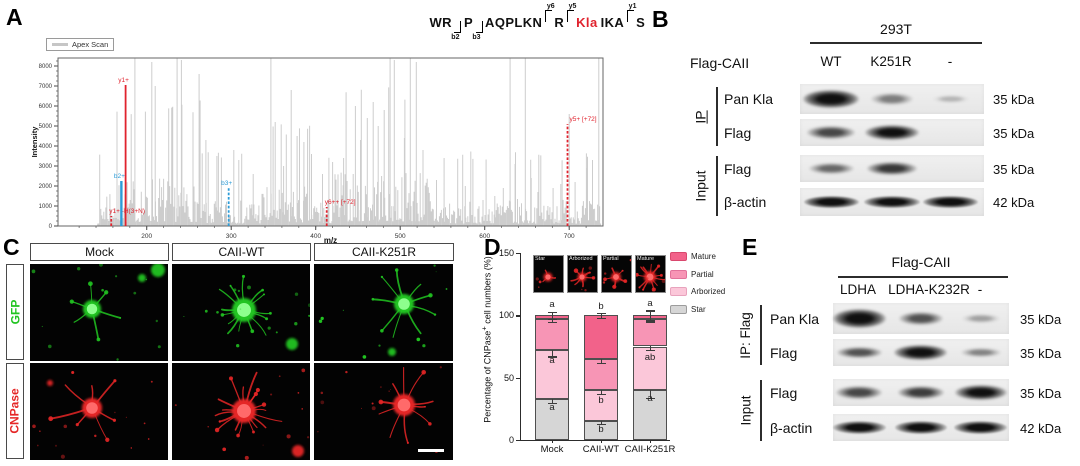 The image size is (1080, 466). What do you see at coordinates (702, 274) in the screenshot?
I see `legend-label: Partial` at bounding box center [702, 274].